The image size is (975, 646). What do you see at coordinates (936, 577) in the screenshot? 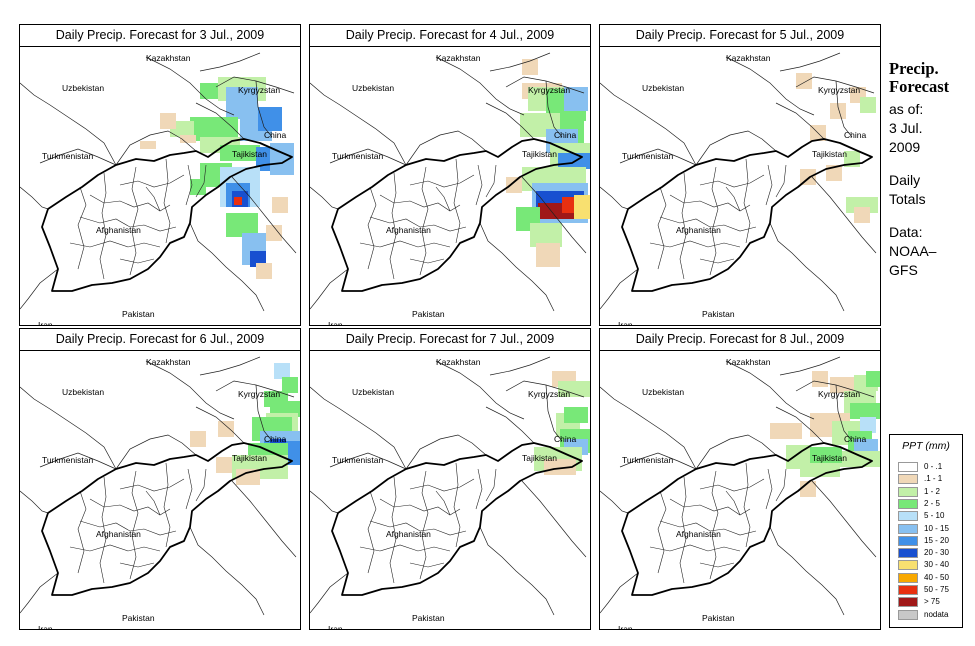
I see `legend-label: 40 - 50` at bounding box center [936, 577].